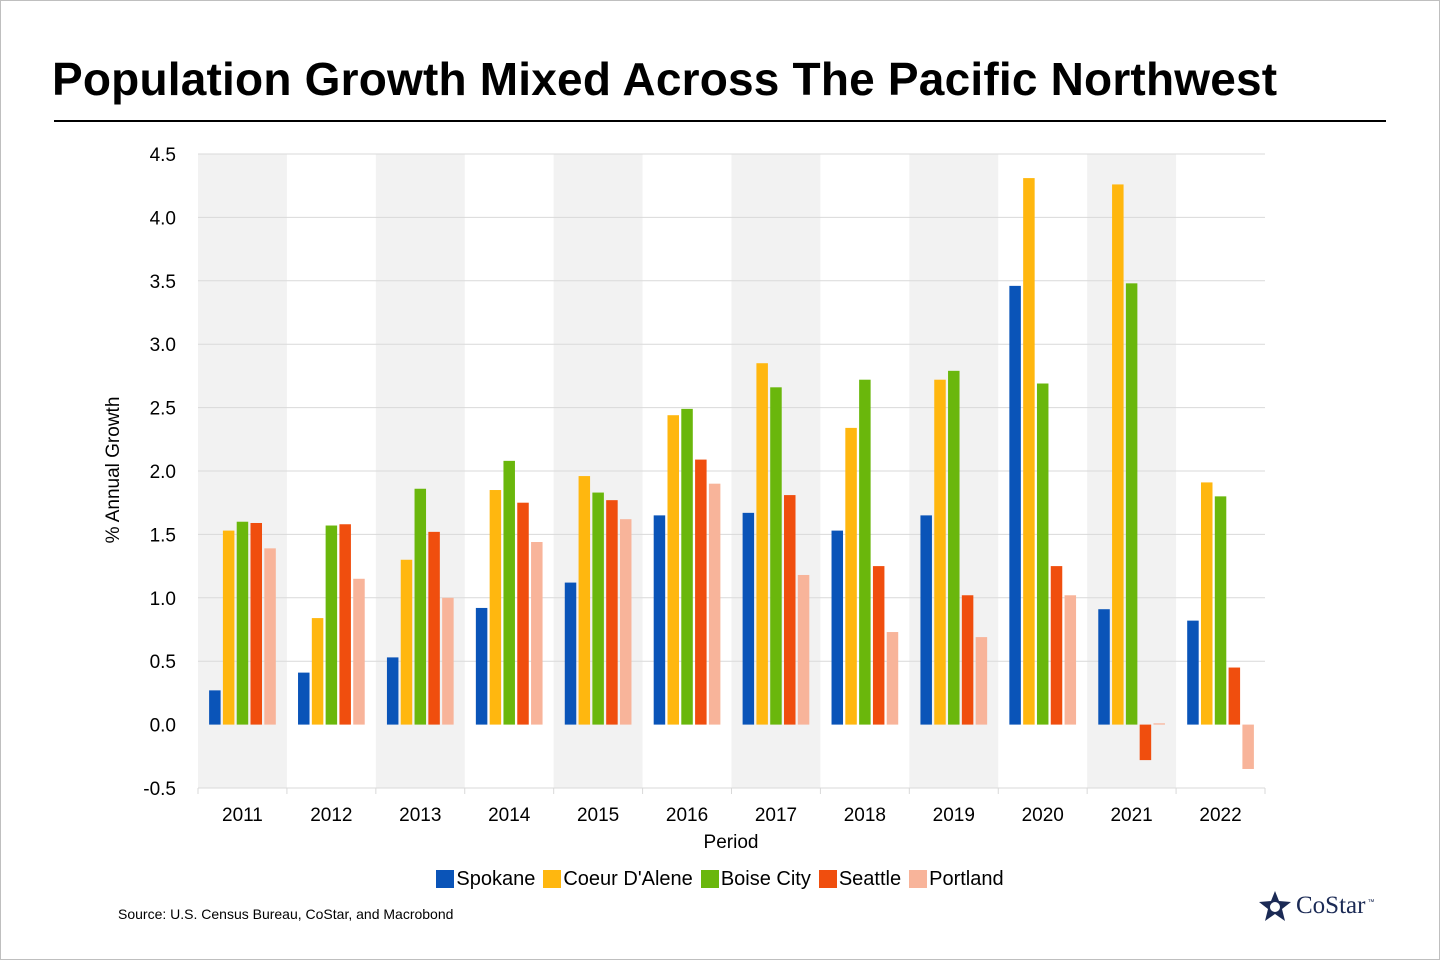 The height and width of the screenshot is (960, 1440). What do you see at coordinates (870, 878) in the screenshot?
I see `legend-label: Seattle` at bounding box center [870, 878].